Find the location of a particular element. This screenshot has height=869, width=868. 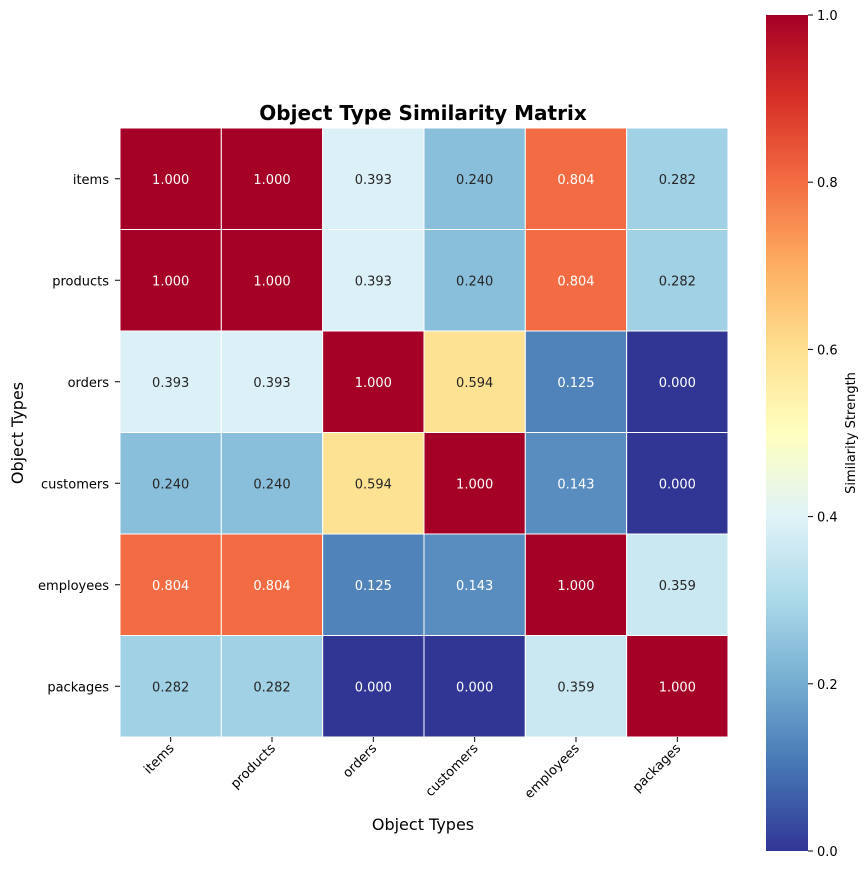

colorbar-tick-label: 1.0 is located at coordinates (827, 16).